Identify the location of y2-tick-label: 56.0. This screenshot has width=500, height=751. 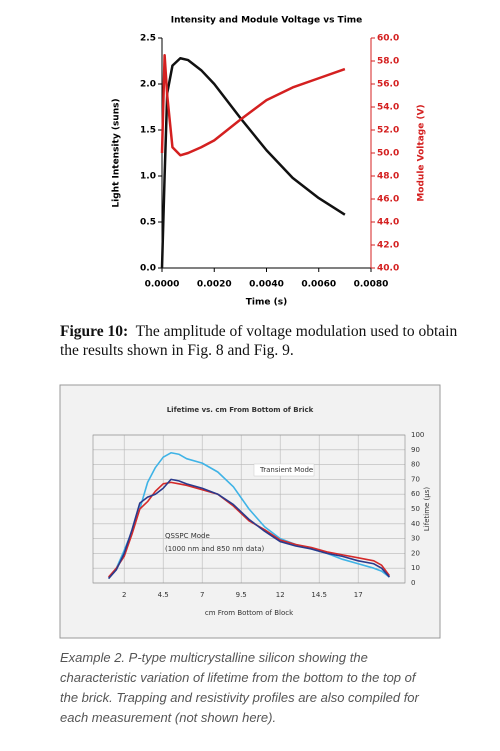
(388, 85).